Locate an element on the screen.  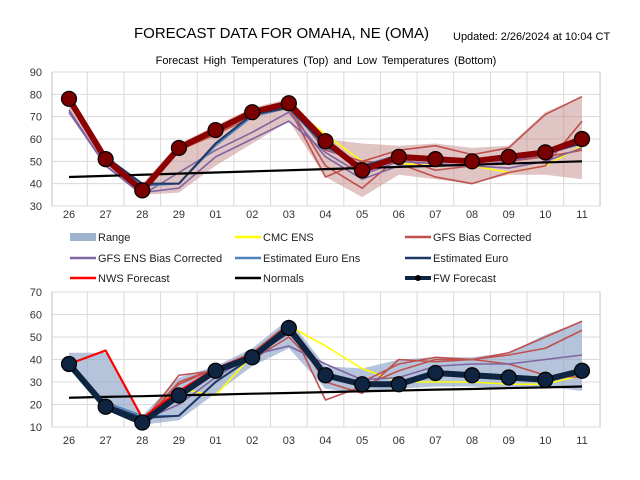
x-tick-label: 07 is located at coordinates (435, 215).